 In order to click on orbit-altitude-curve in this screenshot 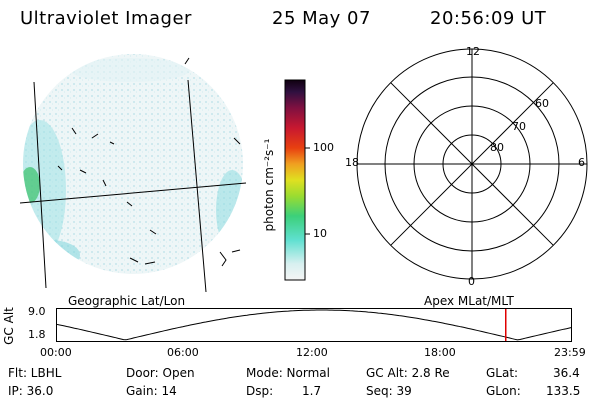, I will do `click(314, 325)`.